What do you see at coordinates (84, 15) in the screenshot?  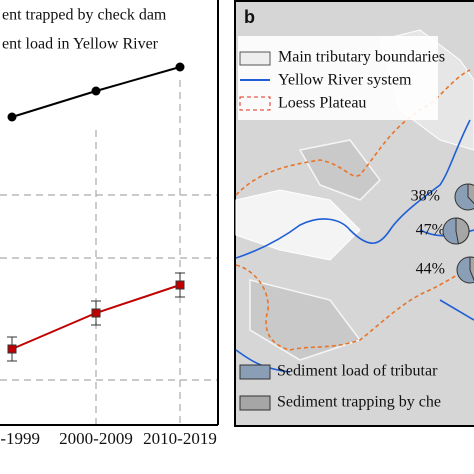 I see `legend-text: ent trapped by check dam` at bounding box center [84, 15].